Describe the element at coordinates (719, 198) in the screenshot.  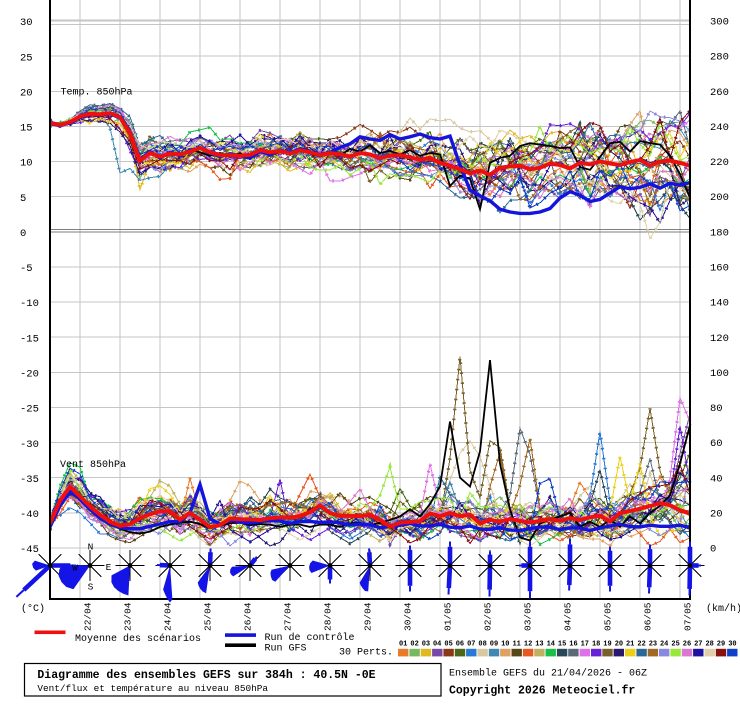
I see `svg-text: 200` at that location.